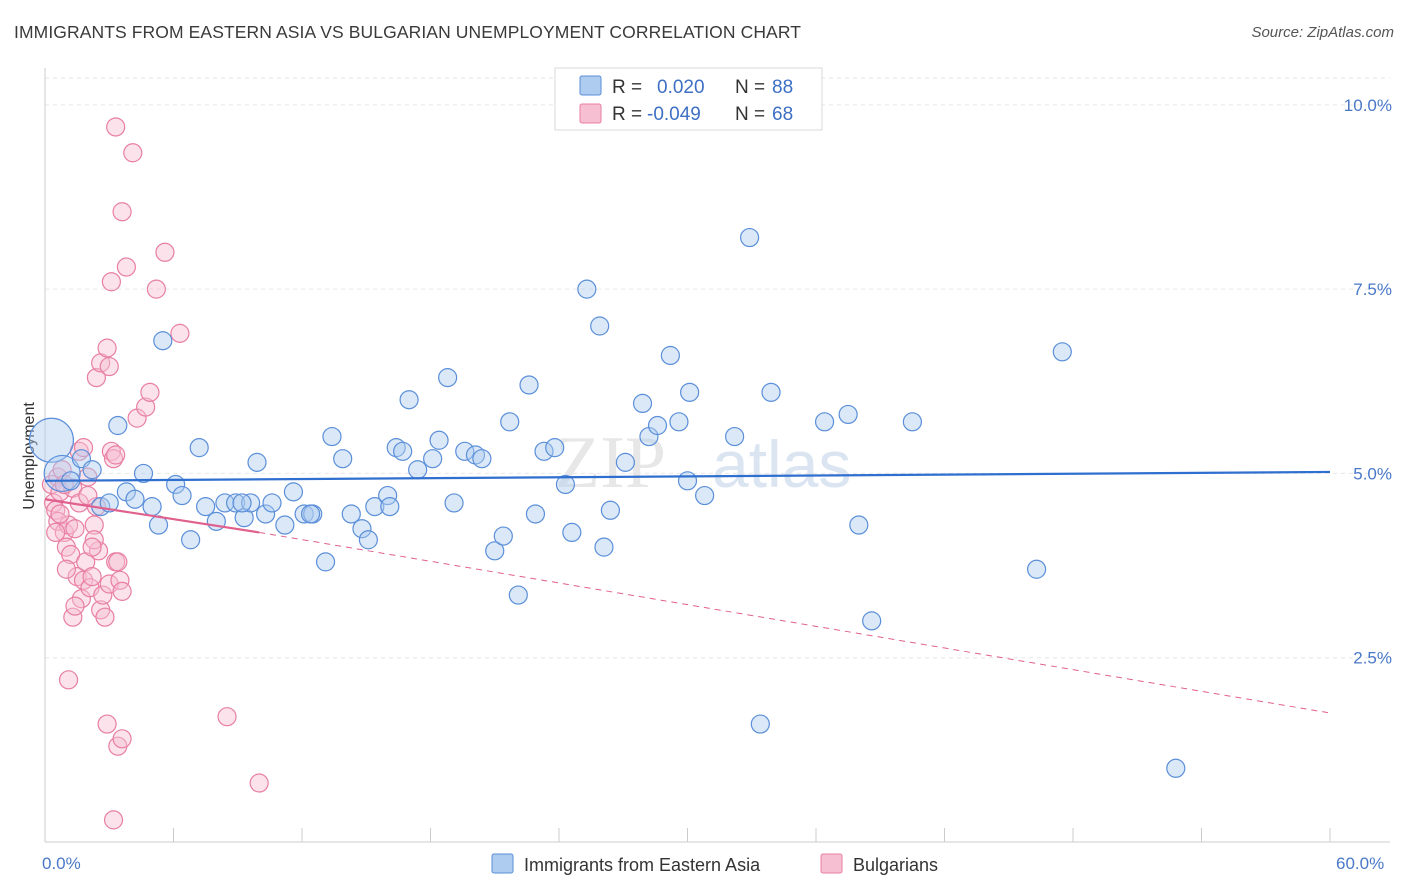 The height and width of the screenshot is (892, 1406). I want to click on watermark-atlas: atlas, so click(781, 464).